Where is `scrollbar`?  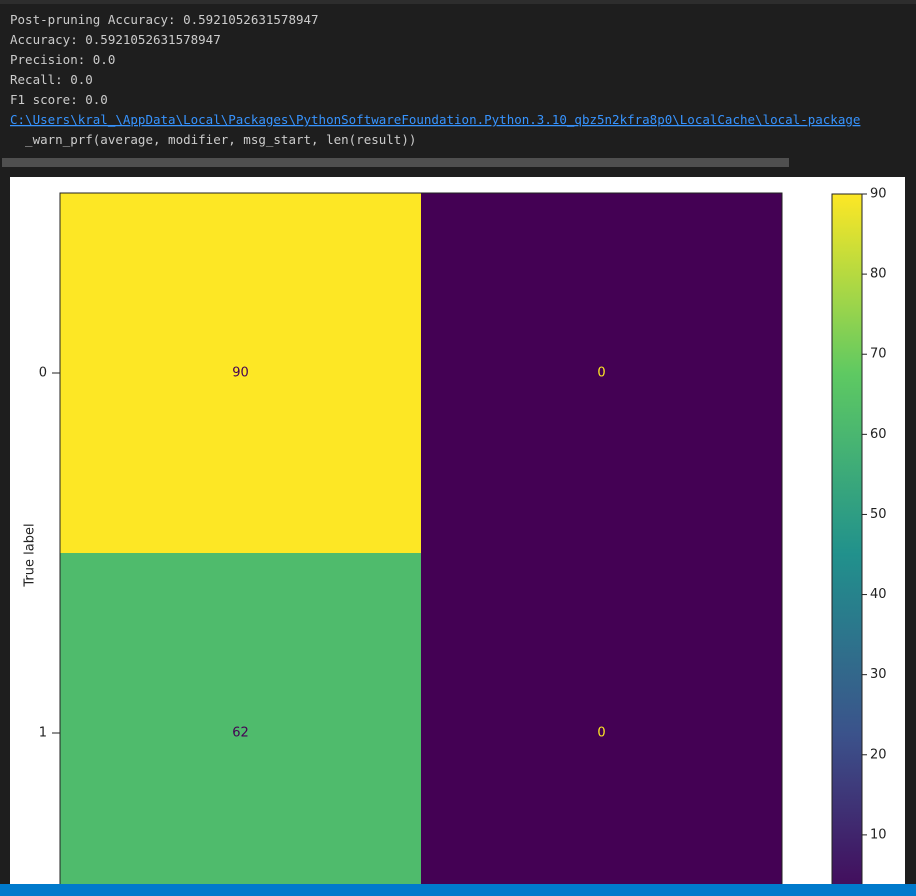 scrollbar is located at coordinates (395, 162).